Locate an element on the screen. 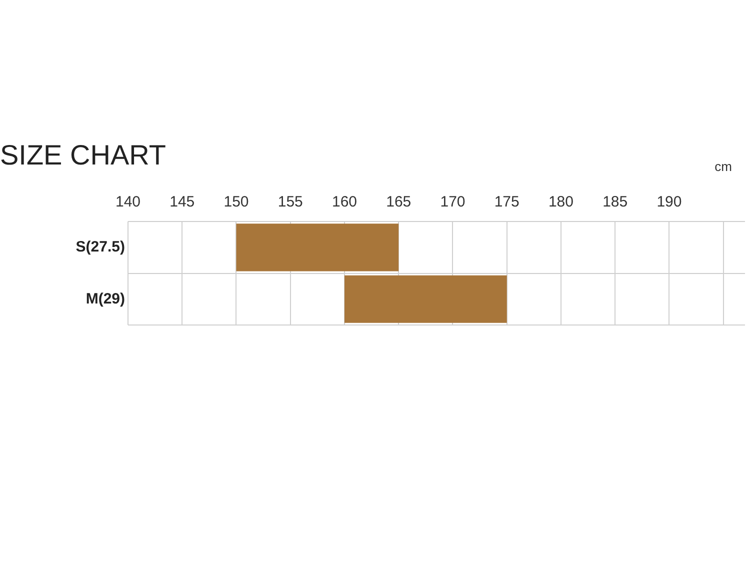 This screenshot has height=563, width=750. x-tick-label: 165 is located at coordinates (399, 202).